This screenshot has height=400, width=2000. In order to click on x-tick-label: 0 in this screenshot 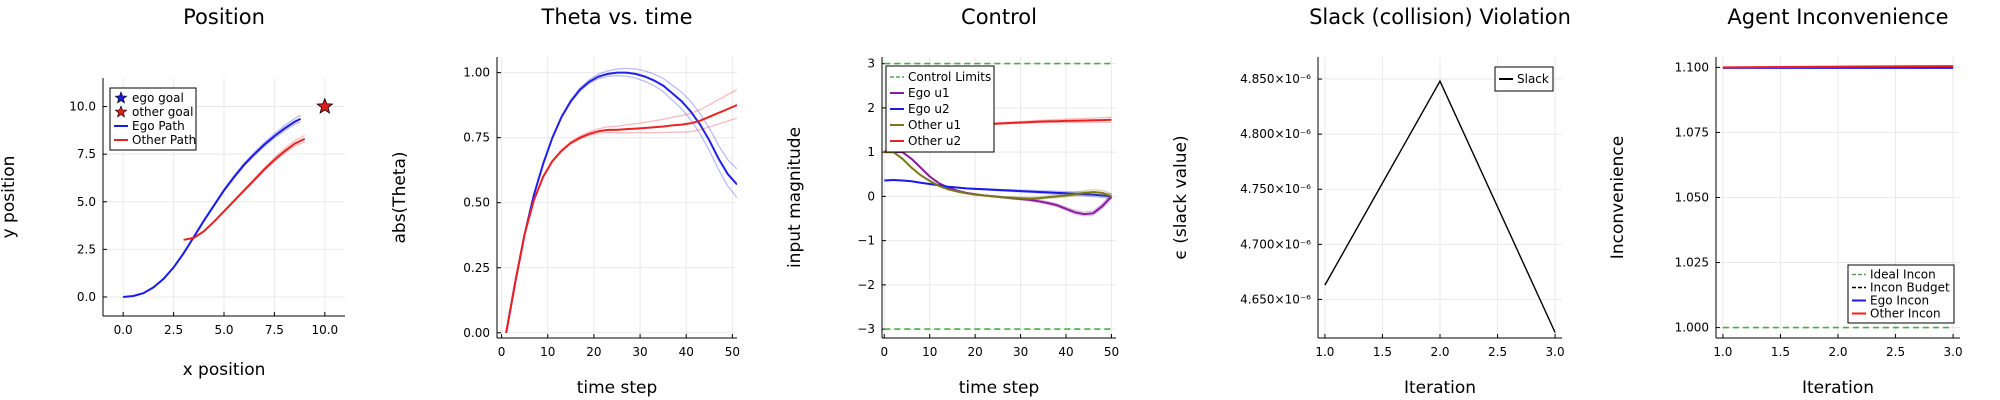, I will do `click(884, 352)`.